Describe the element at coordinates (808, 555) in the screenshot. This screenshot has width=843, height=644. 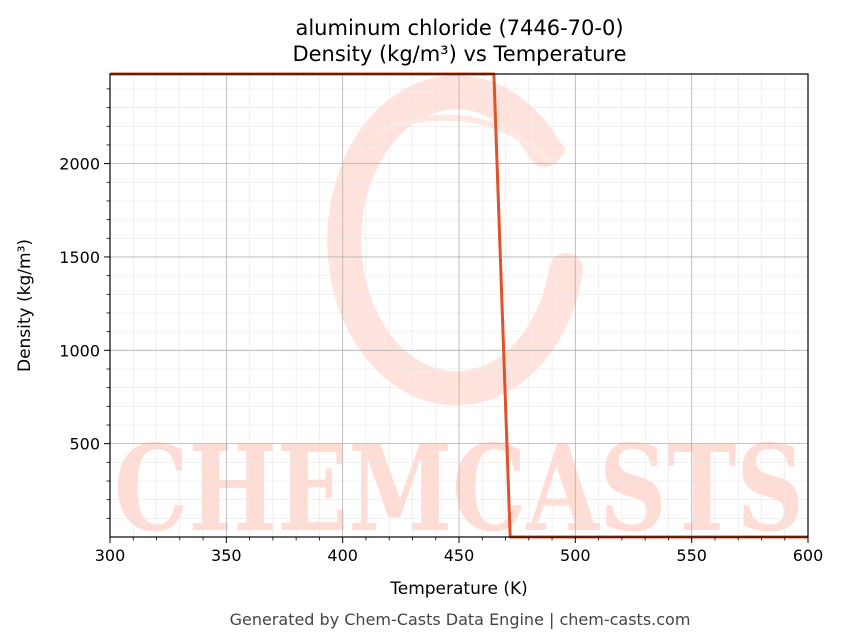
I see `x-tick-label: 600` at that location.